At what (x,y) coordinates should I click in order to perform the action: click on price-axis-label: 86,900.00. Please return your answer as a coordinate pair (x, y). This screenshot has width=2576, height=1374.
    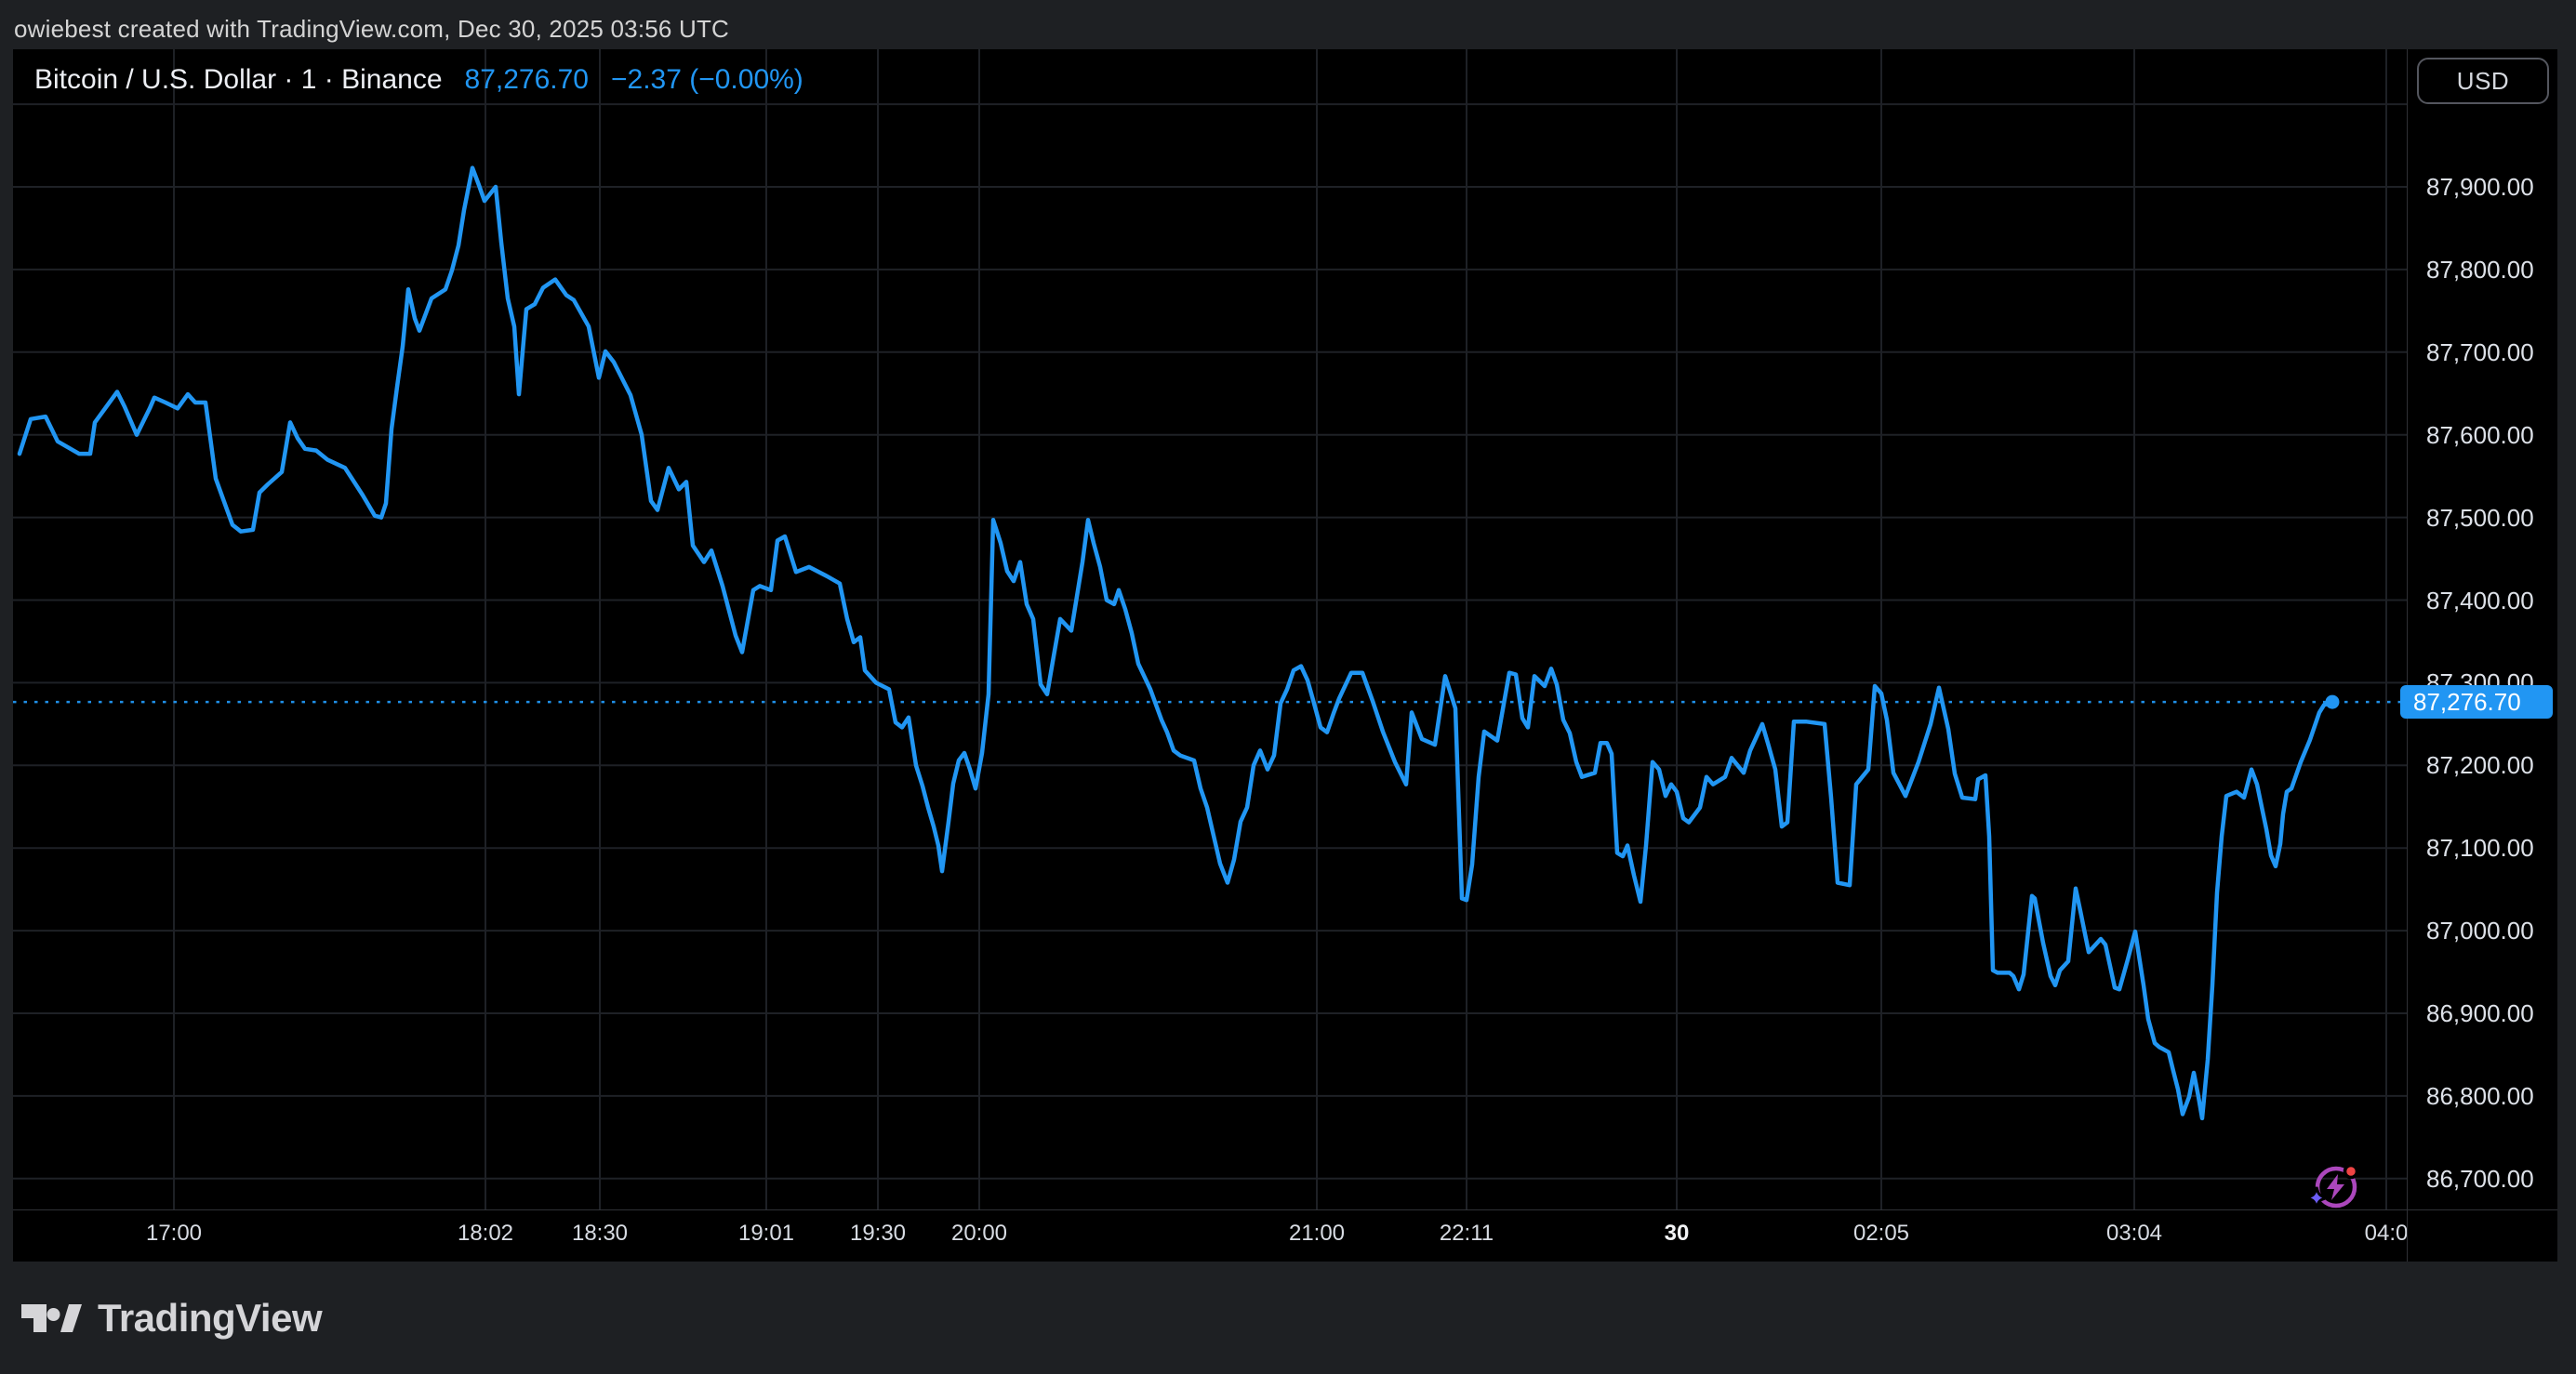
    Looking at the image, I should click on (2480, 1013).